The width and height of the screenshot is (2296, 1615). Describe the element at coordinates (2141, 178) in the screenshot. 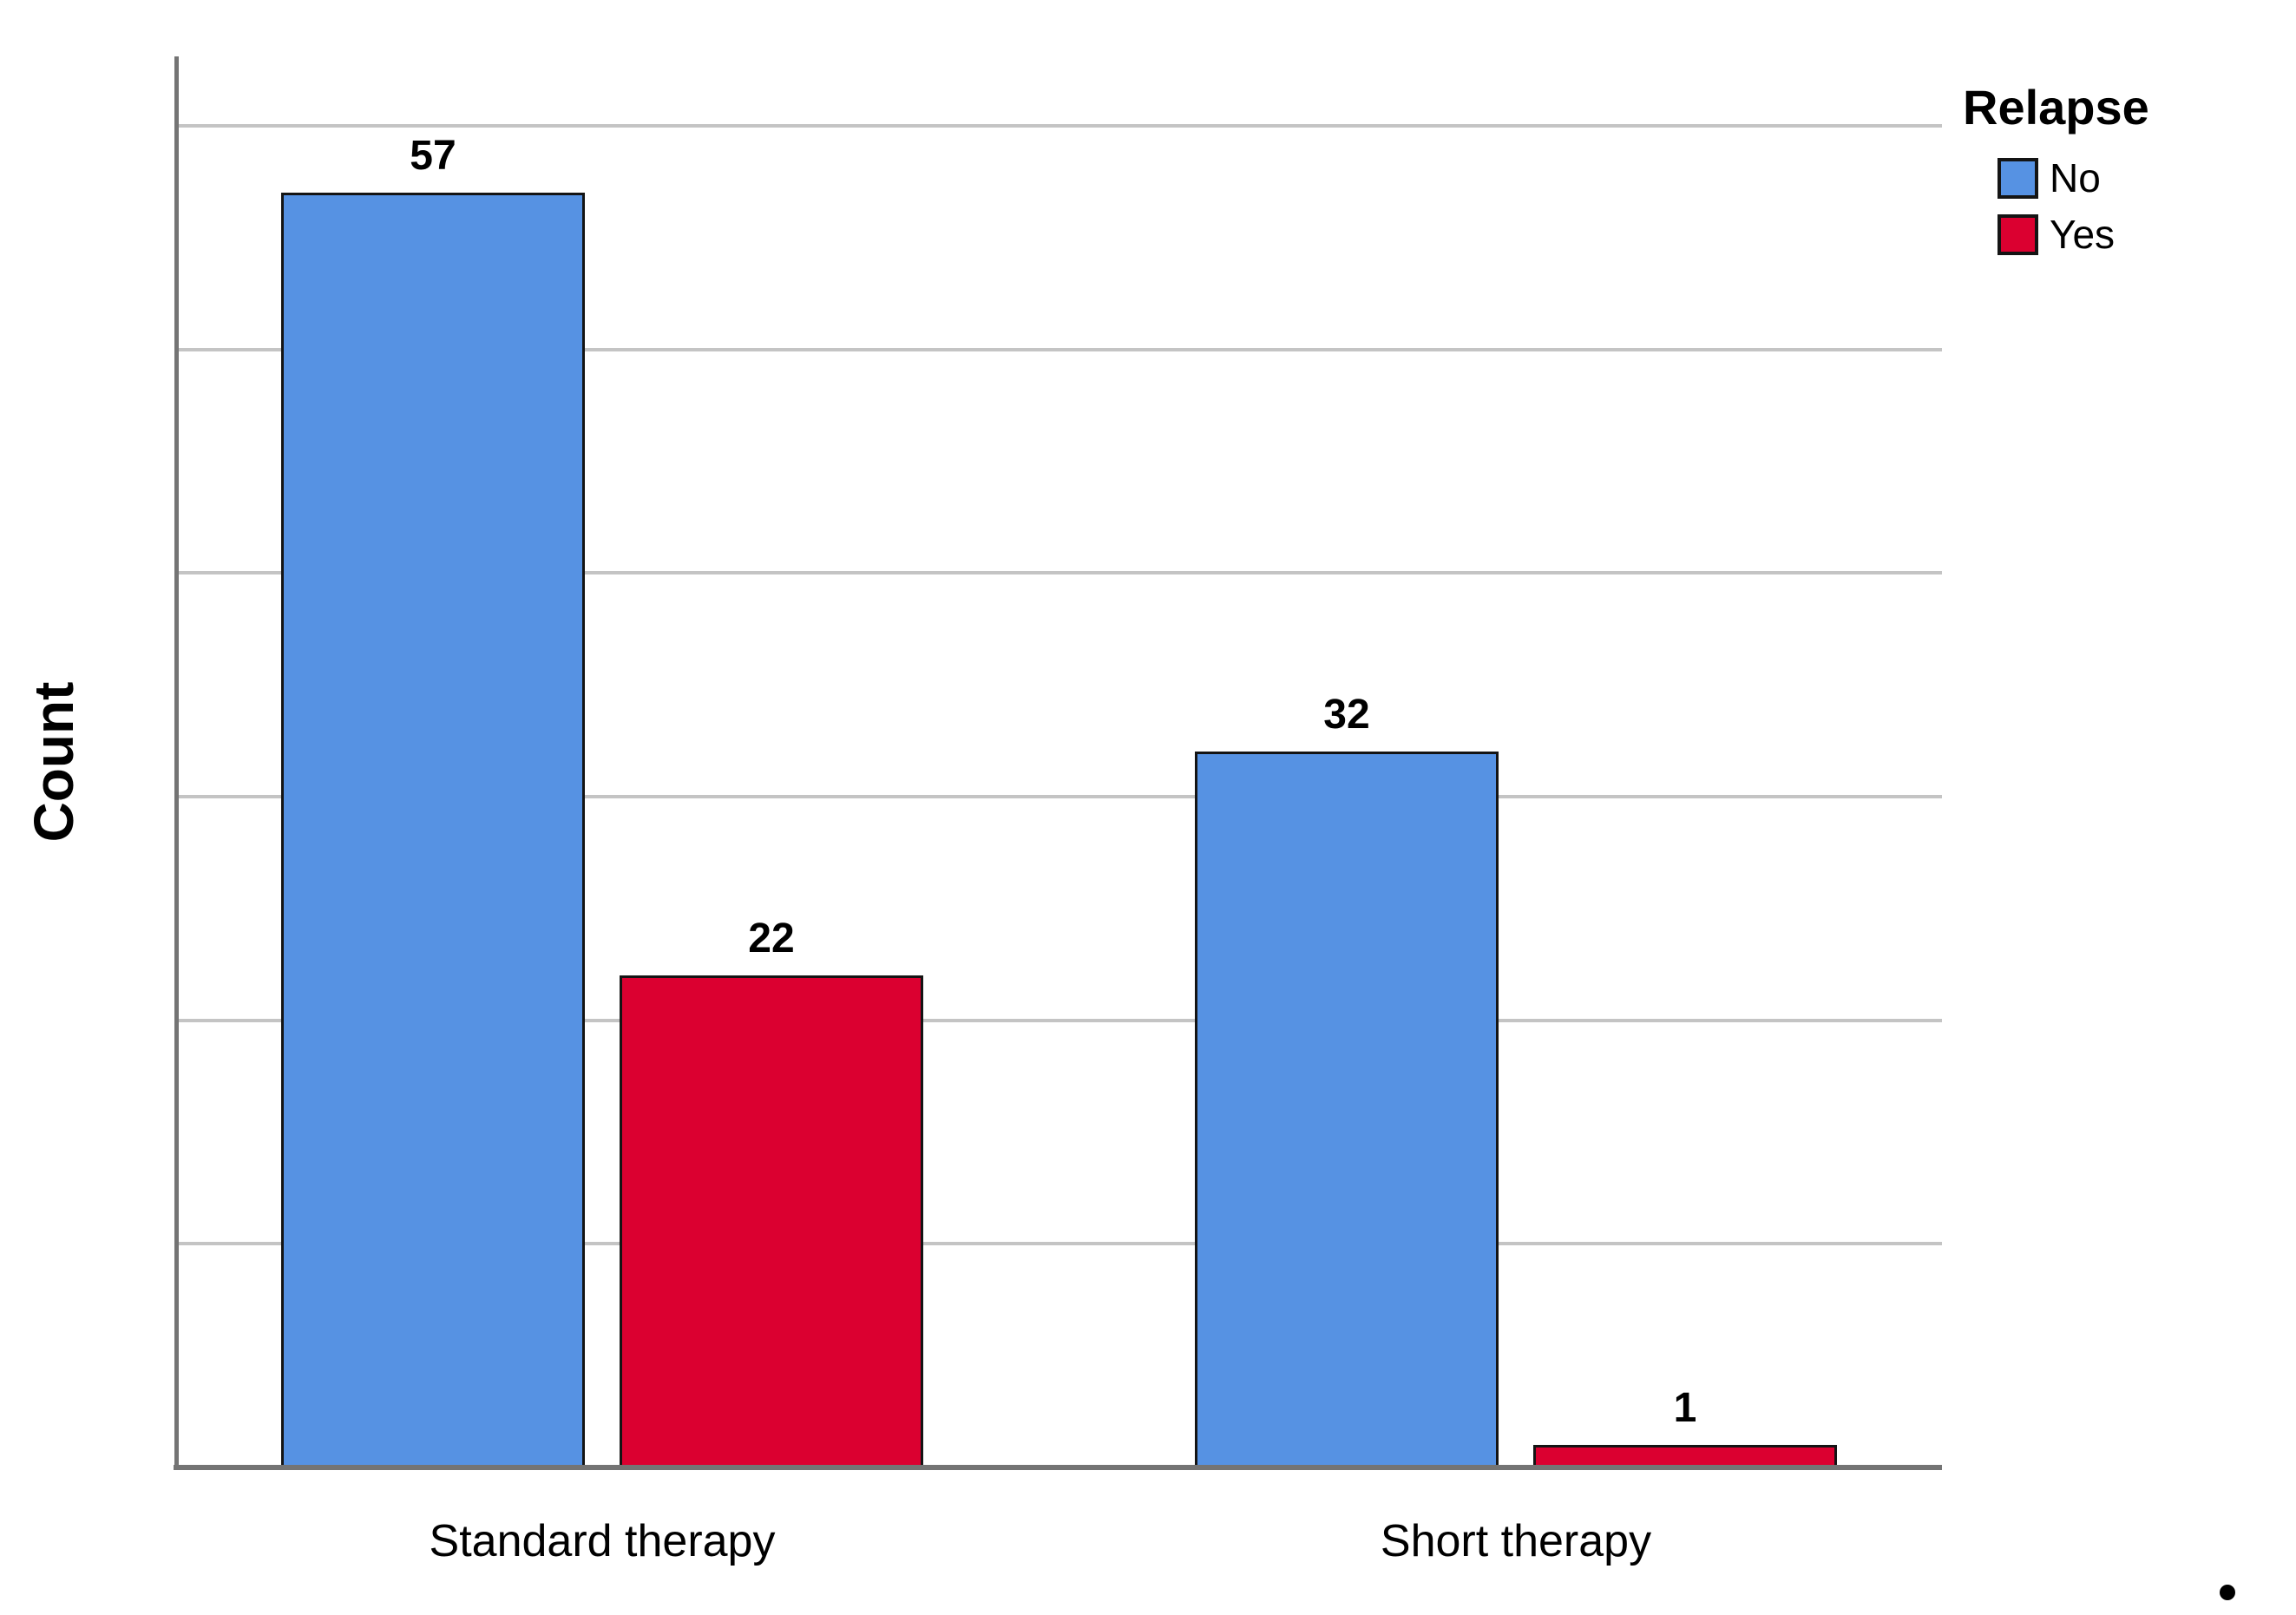

I see `legend-item-no: No` at that location.